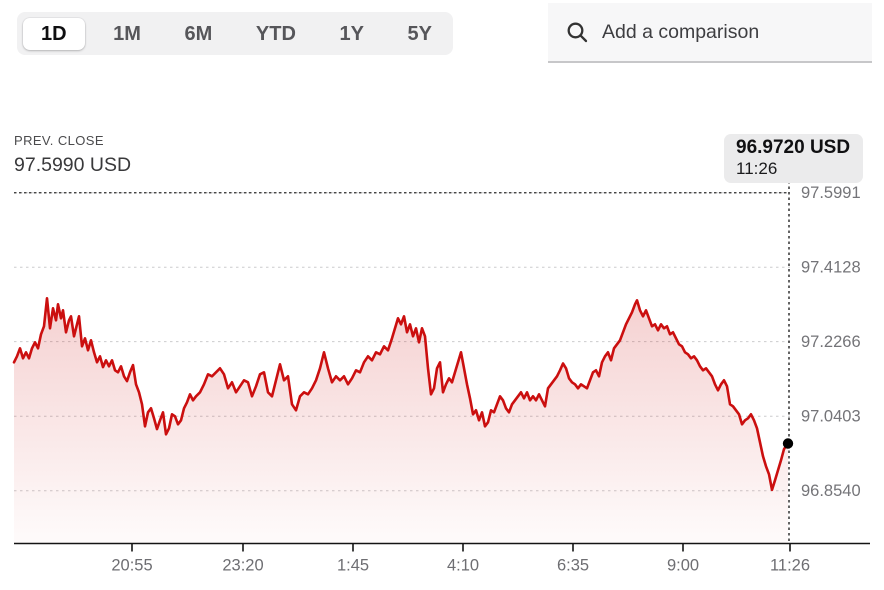 The image size is (884, 590). I want to click on search-icon, so click(577, 32).